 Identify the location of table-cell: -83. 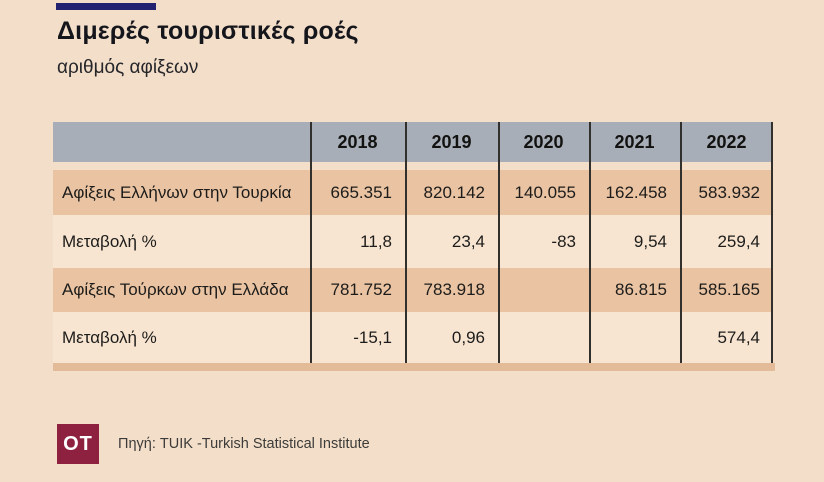
(563, 241).